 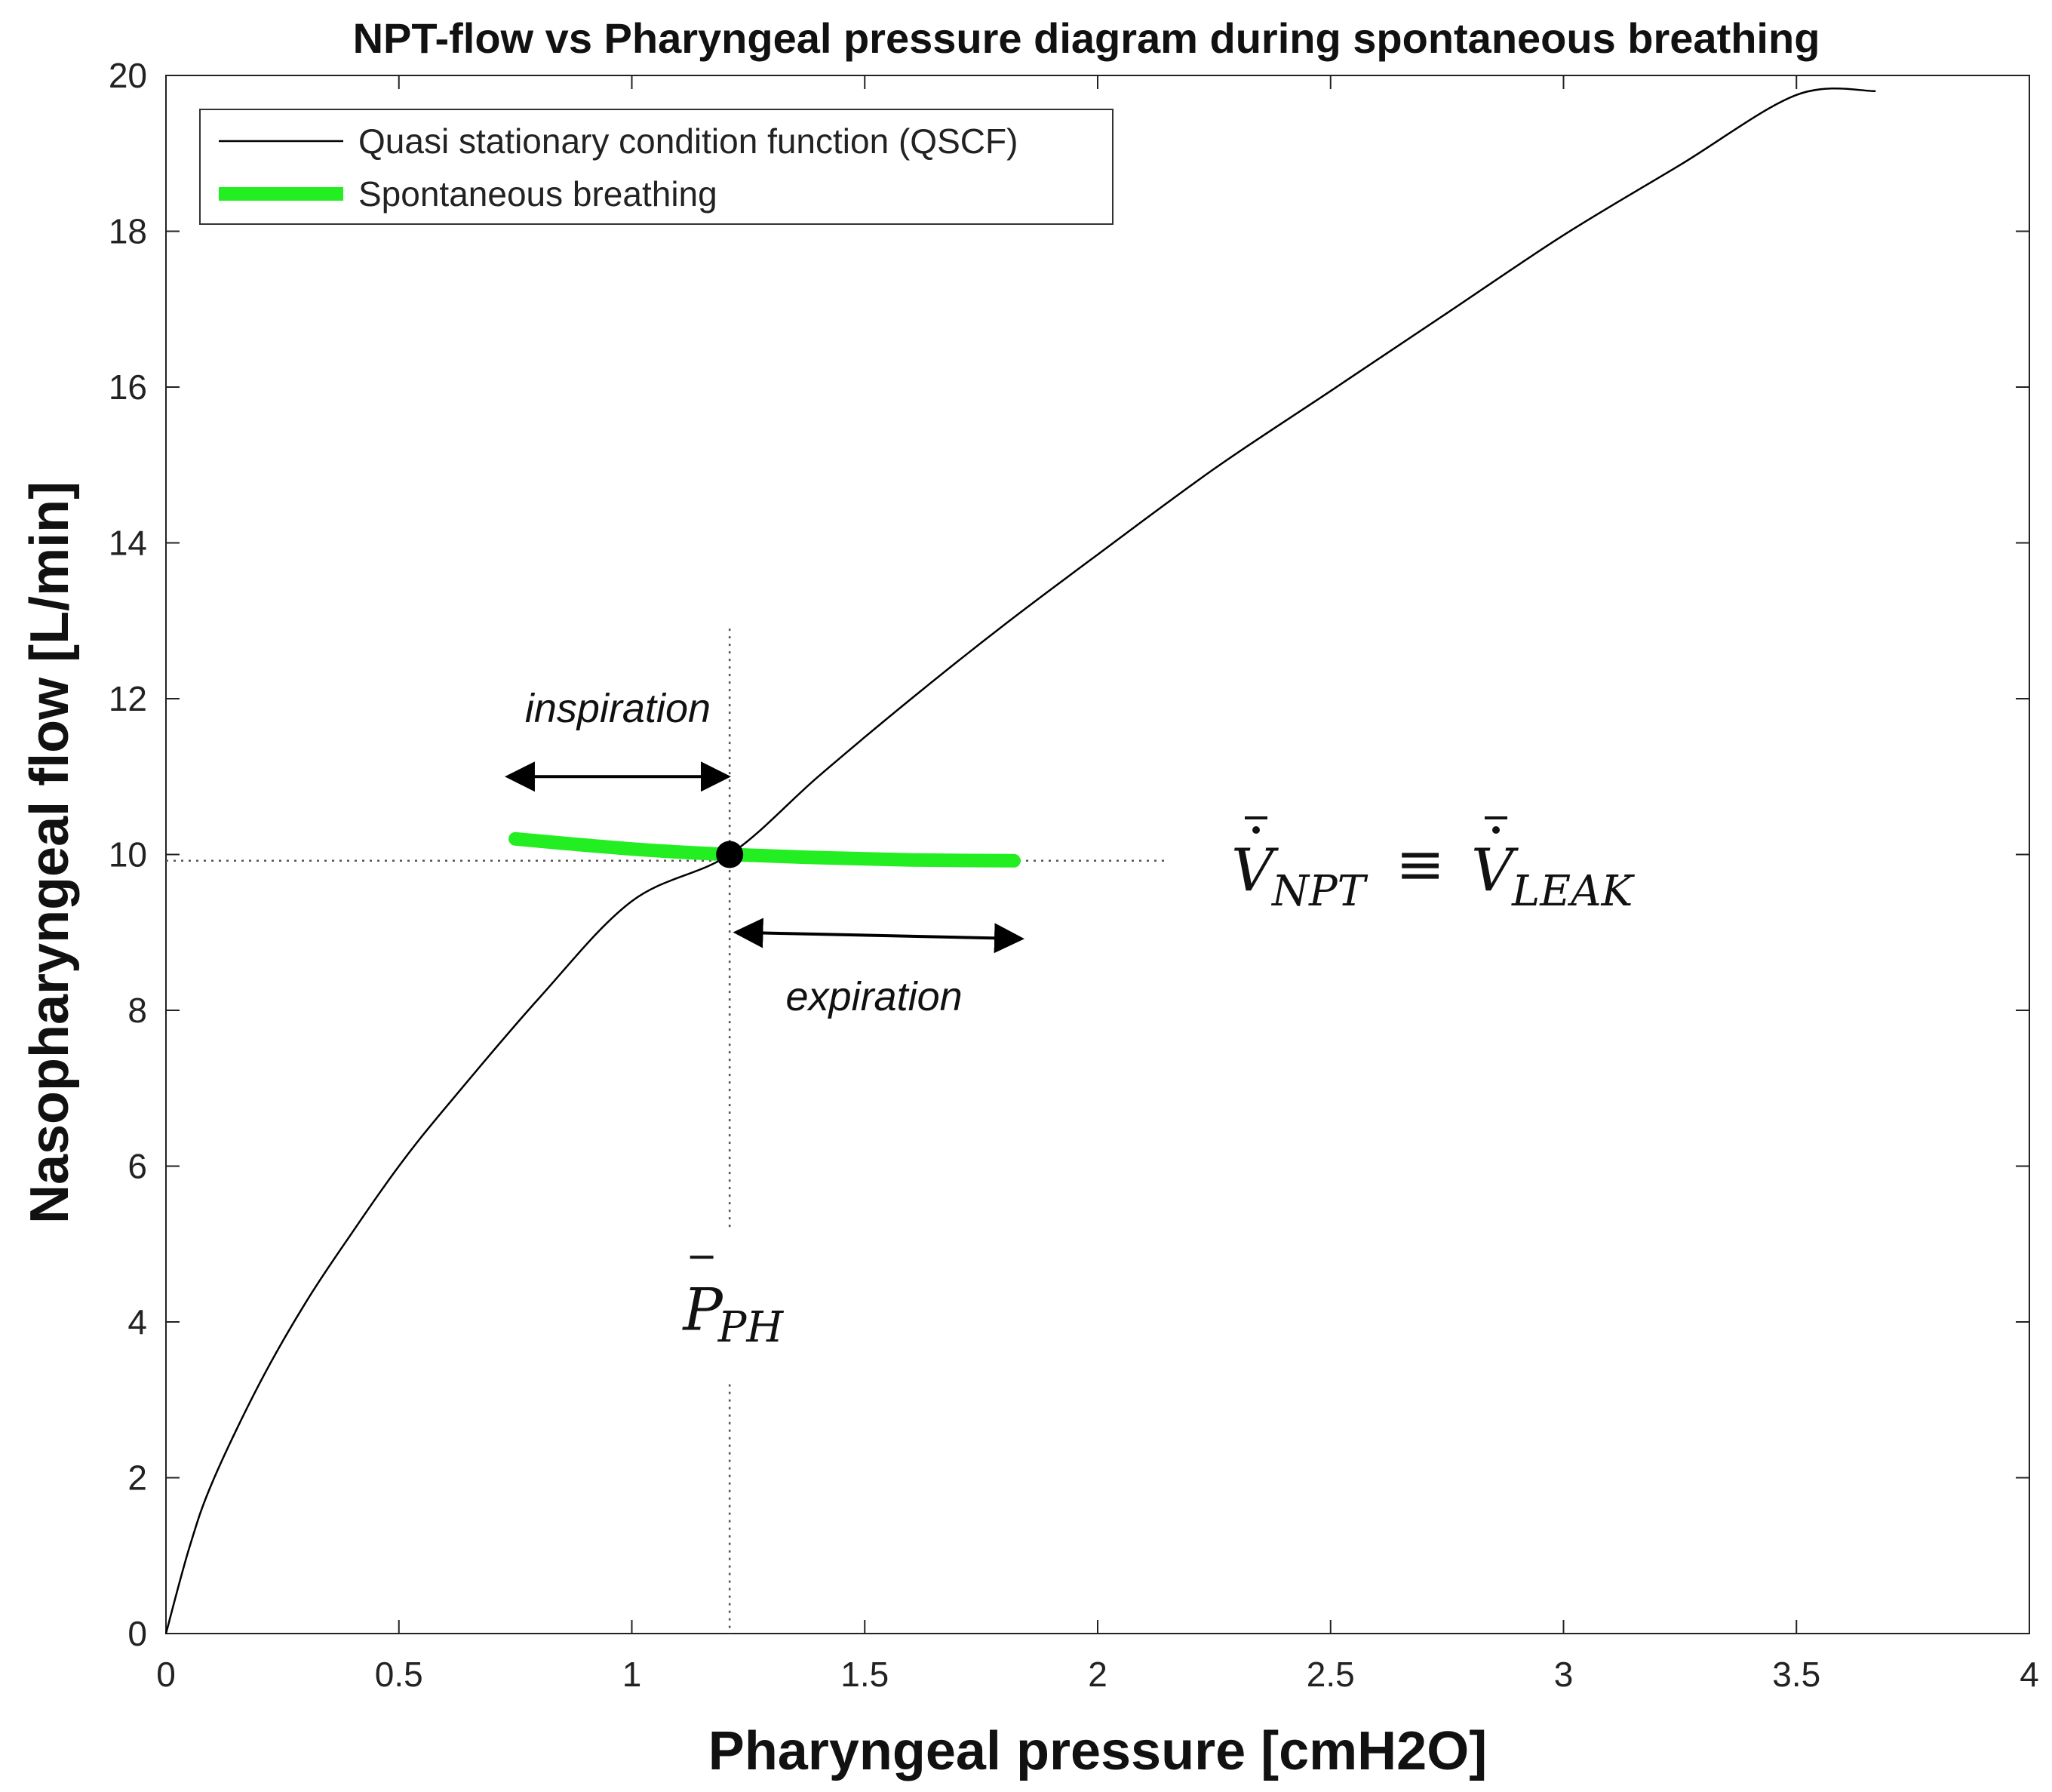 I want to click on y-tick-label: 16, so click(x=128, y=387).